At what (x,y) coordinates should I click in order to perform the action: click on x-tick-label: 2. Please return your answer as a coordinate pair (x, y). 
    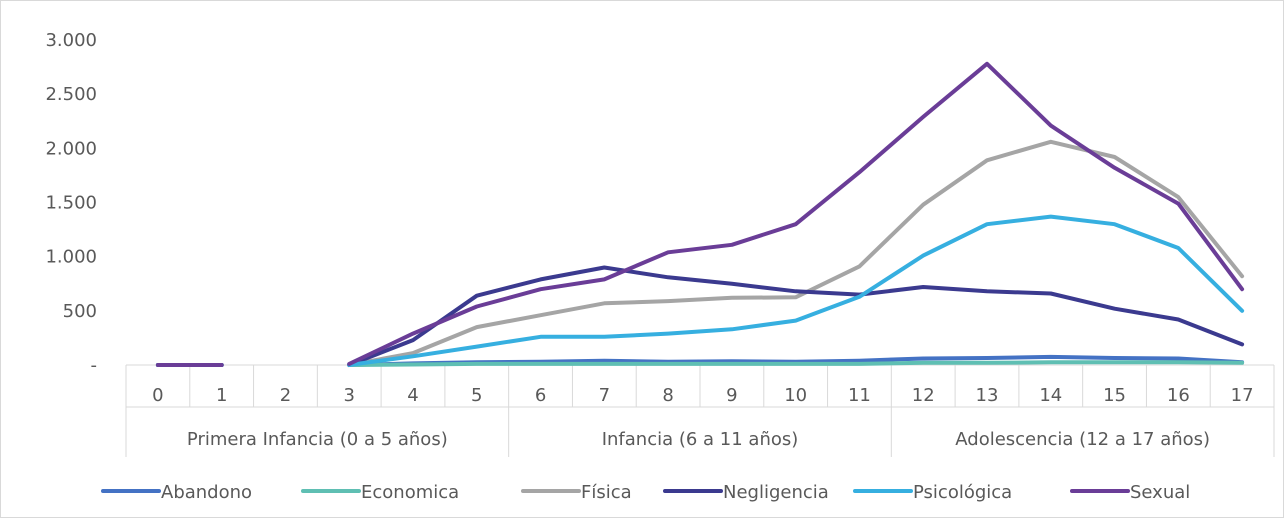
    Looking at the image, I should click on (285, 395).